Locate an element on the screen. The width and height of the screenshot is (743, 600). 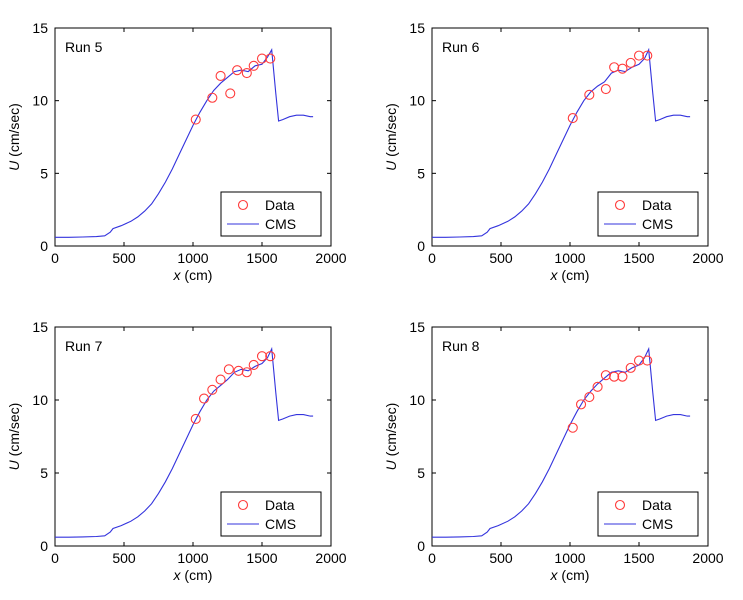
panel-title: Run 7 is located at coordinates (84, 346).